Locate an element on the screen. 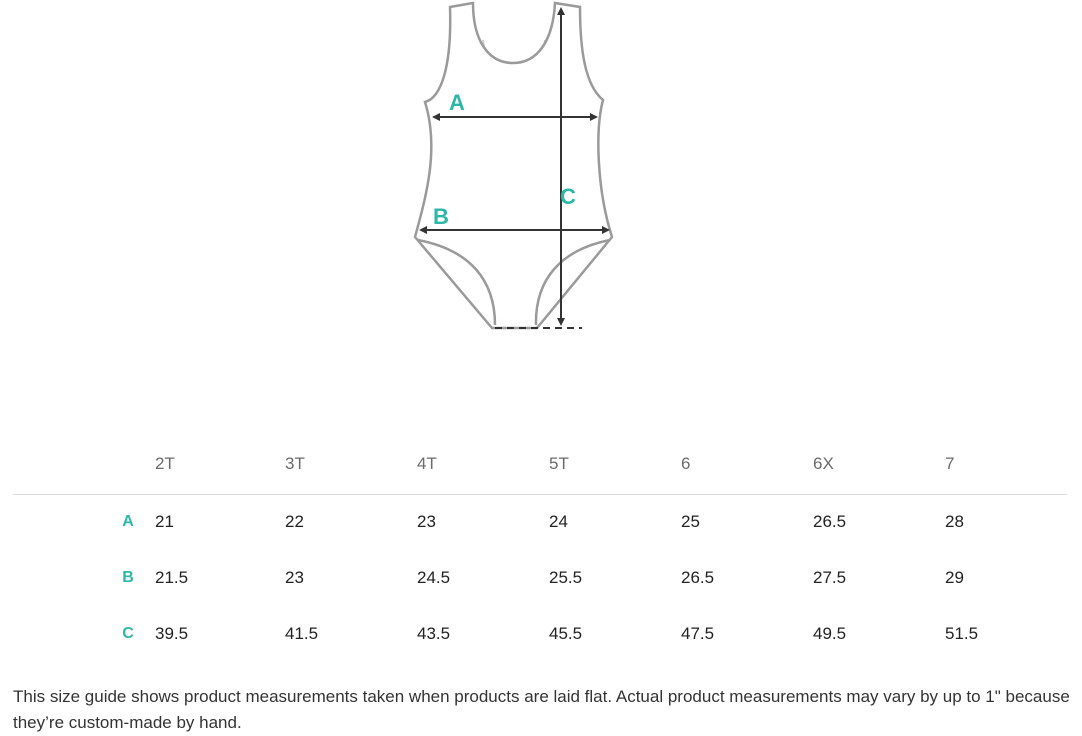  row-label-c: C is located at coordinates (128, 633).